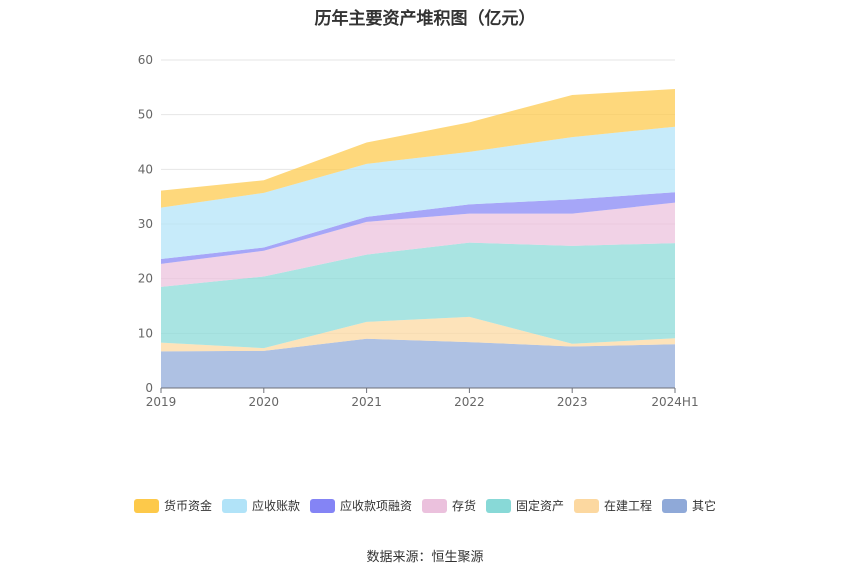  I want to click on legend-item: 应收账款, so click(260, 505).